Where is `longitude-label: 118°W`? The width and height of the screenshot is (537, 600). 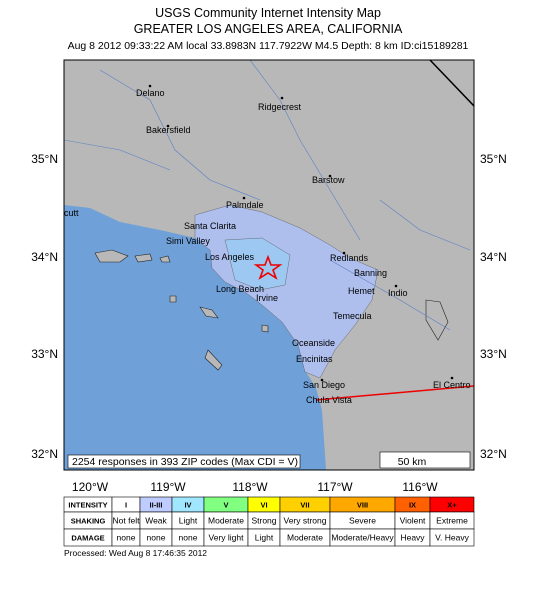
longitude-label: 118°W is located at coordinates (250, 487).